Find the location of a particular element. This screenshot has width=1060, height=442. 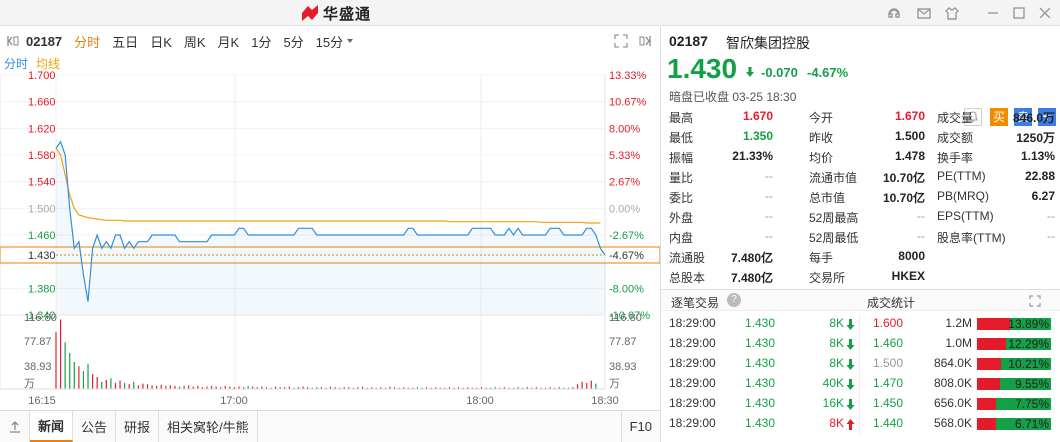

tab-warrants: 相关窝轮/牛熊 is located at coordinates (208, 426).